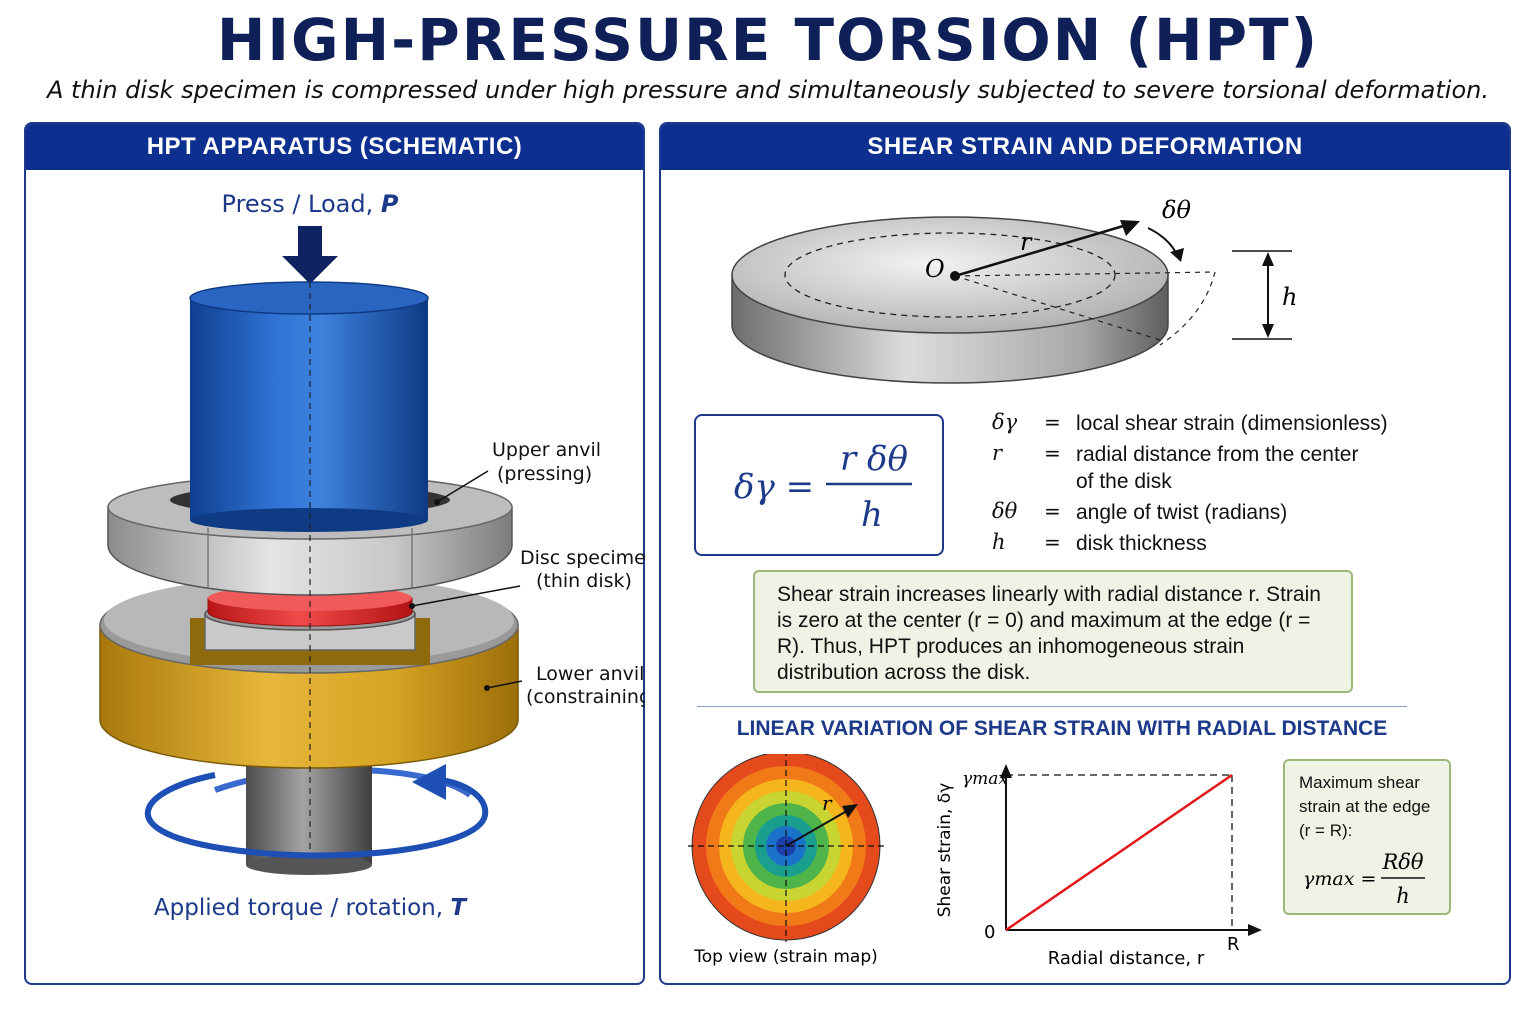 This screenshot has width=1536, height=1024. Describe the element at coordinates (1403, 896) in the screenshot. I see `max-formula-denominator: h` at that location.